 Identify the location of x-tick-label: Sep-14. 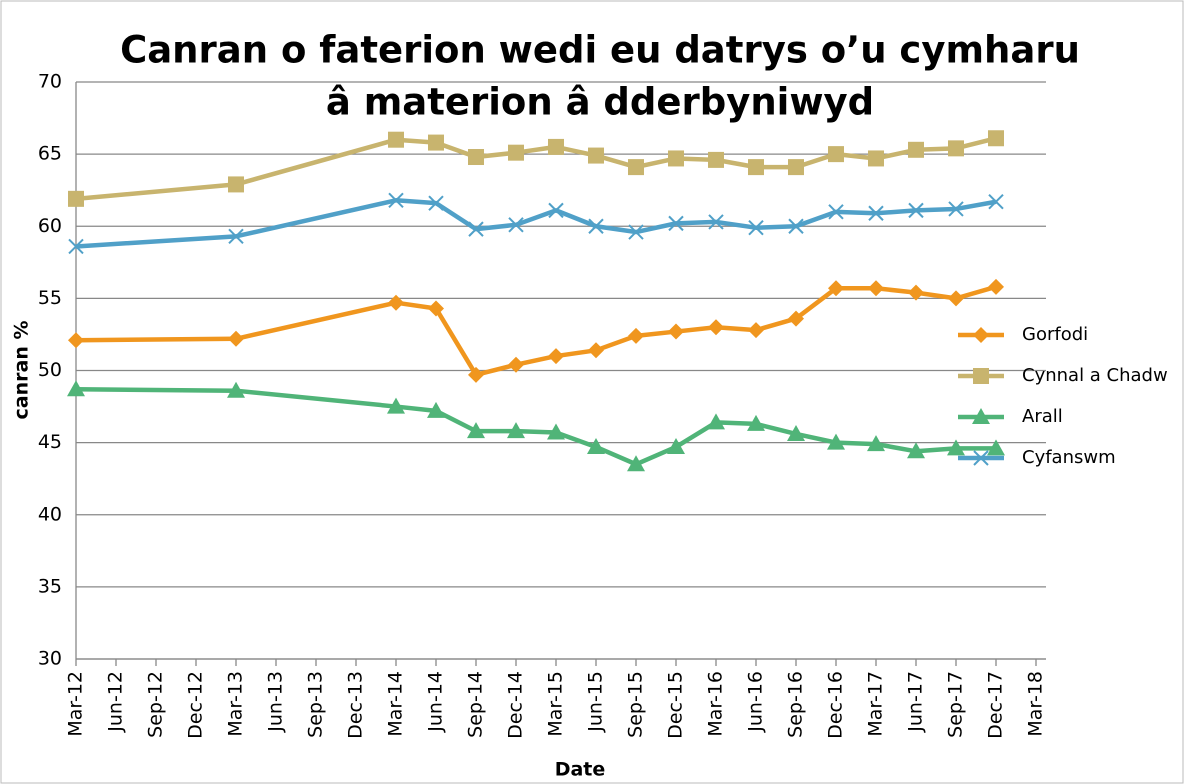
(476, 704).